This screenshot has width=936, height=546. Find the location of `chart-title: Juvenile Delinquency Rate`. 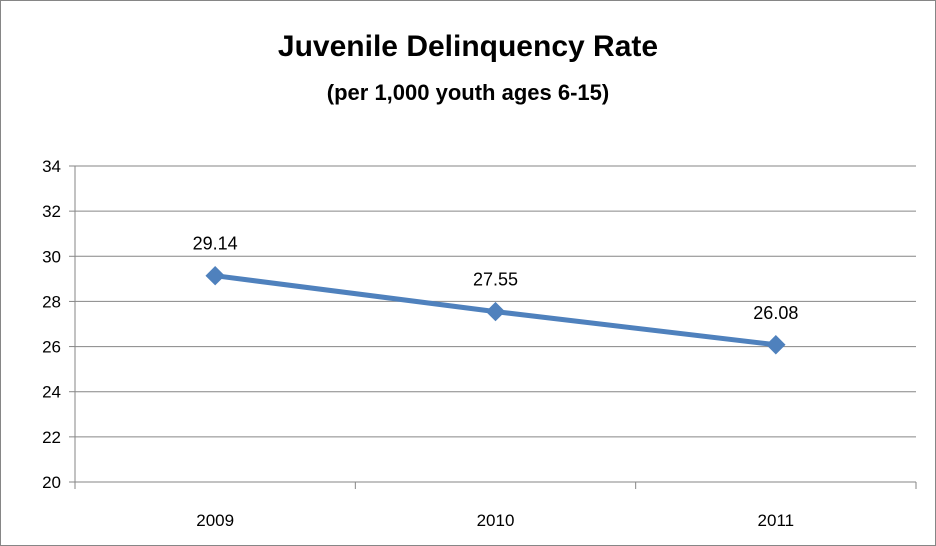

chart-title: Juvenile Delinquency Rate is located at coordinates (468, 46).